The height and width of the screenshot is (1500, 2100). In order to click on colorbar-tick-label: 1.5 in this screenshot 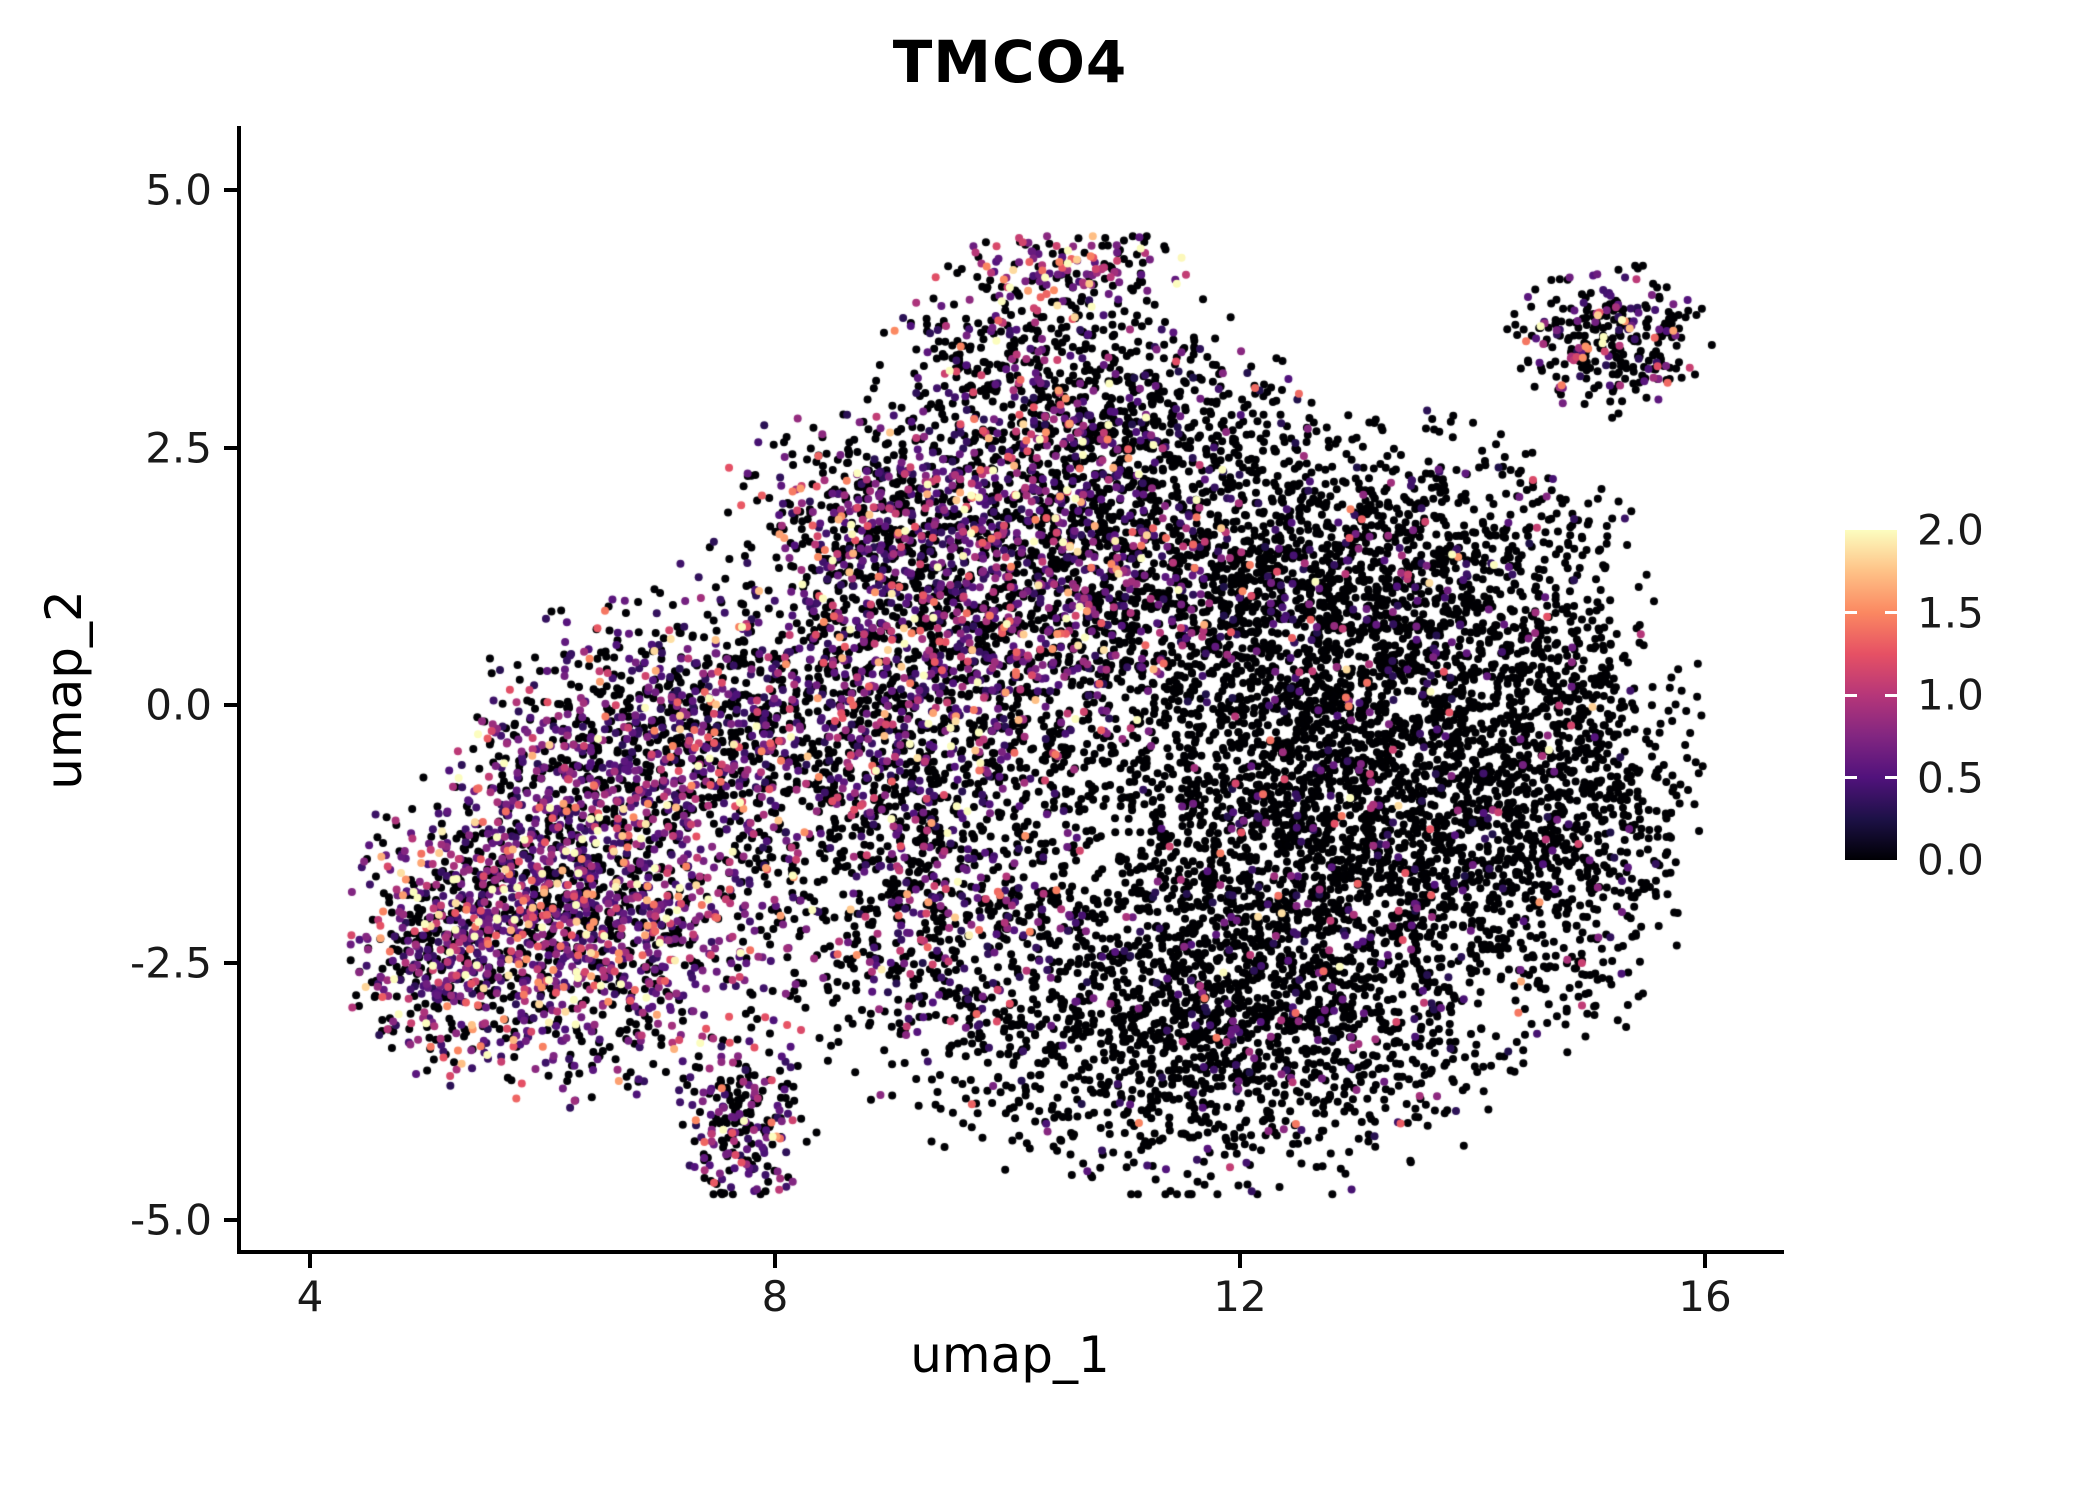, I will do `click(1950, 612)`.